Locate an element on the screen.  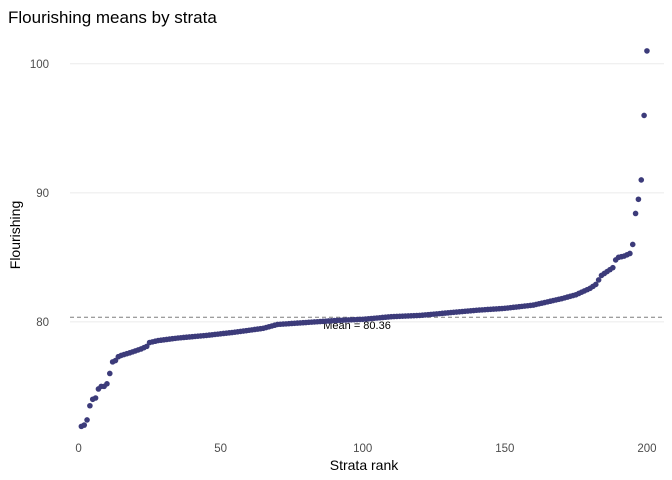
y-tick-label-90: 90 is located at coordinates (42, 194).